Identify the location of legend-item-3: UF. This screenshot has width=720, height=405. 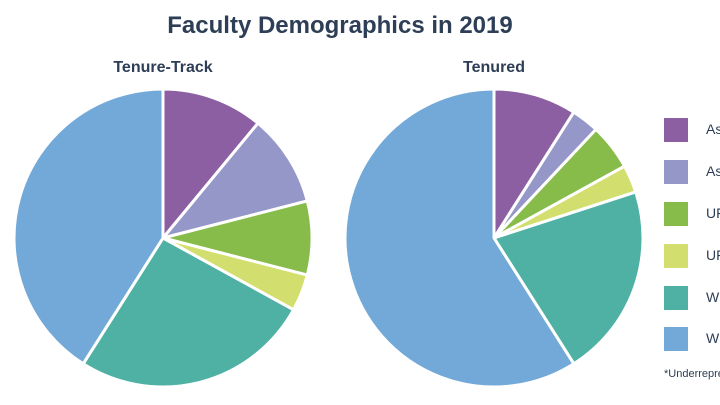
(692, 214).